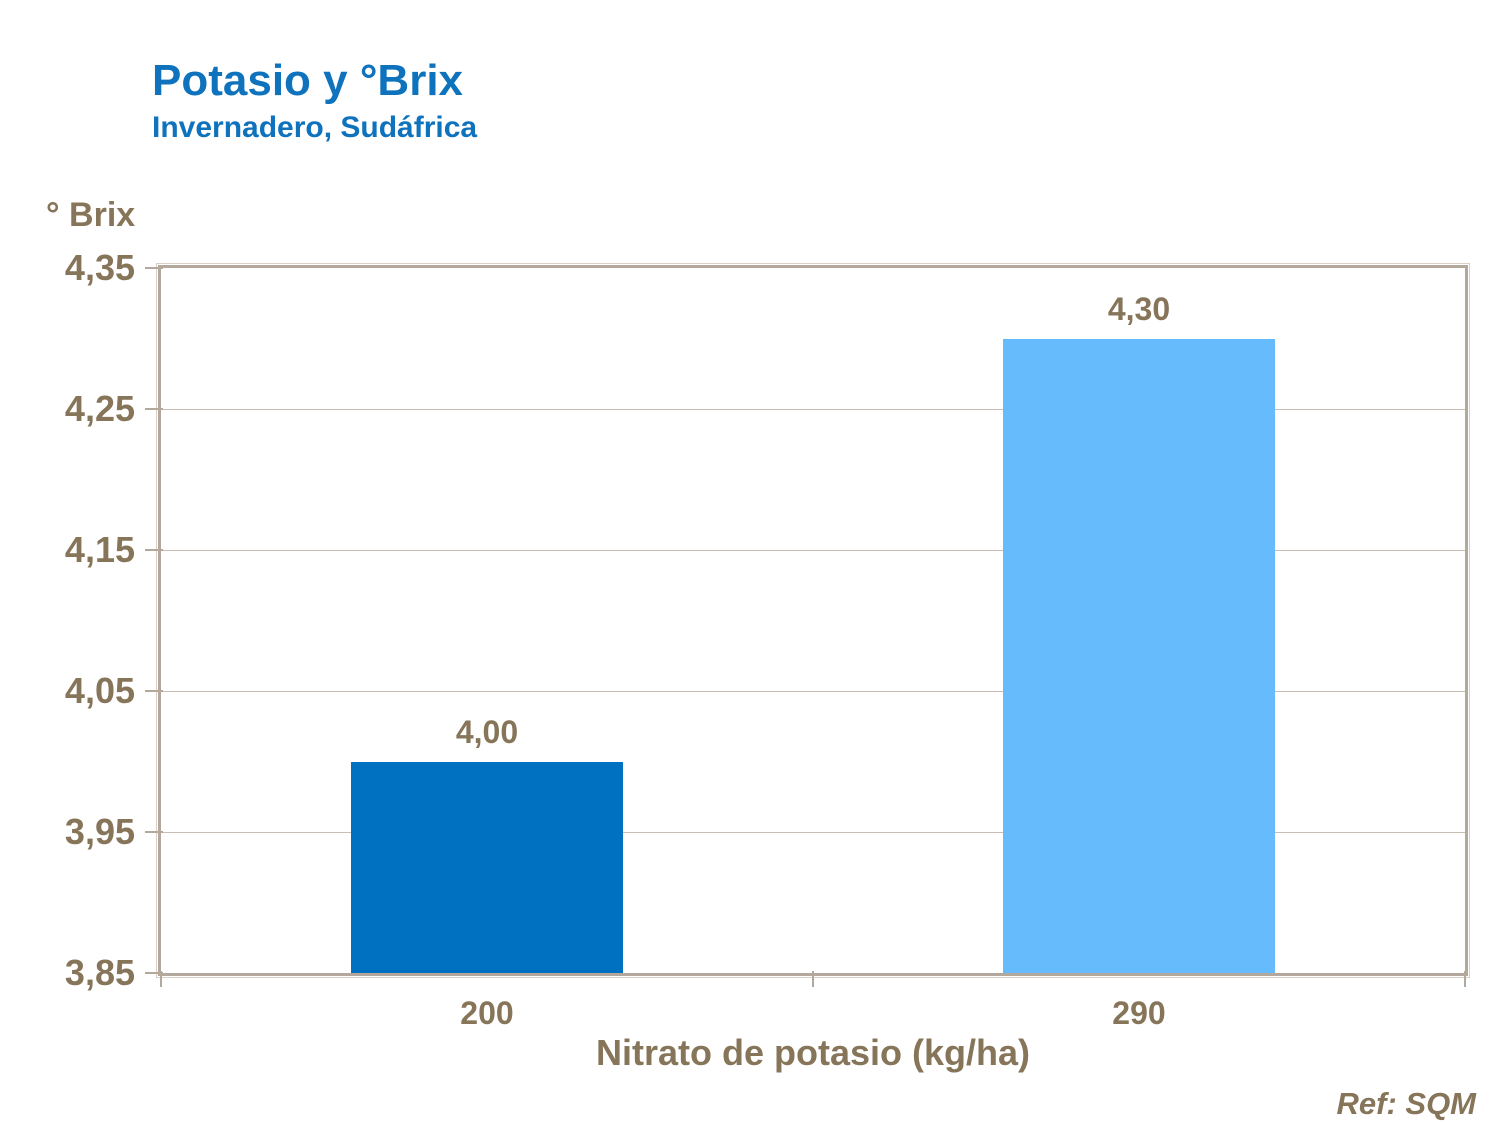 This screenshot has height=1125, width=1500. What do you see at coordinates (99, 267) in the screenshot?
I see `y-tick-label: 4,35` at bounding box center [99, 267].